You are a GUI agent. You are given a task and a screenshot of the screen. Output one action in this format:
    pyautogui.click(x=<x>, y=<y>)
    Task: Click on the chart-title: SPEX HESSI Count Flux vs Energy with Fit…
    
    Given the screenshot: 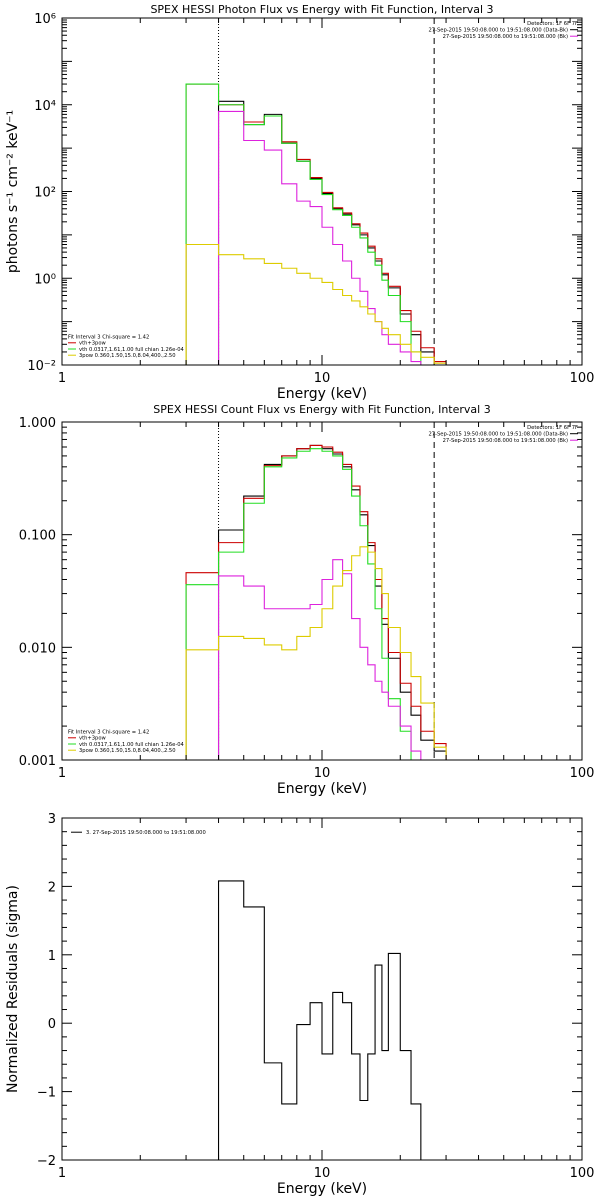 What is the action you would take?
    pyautogui.click(x=321, y=409)
    